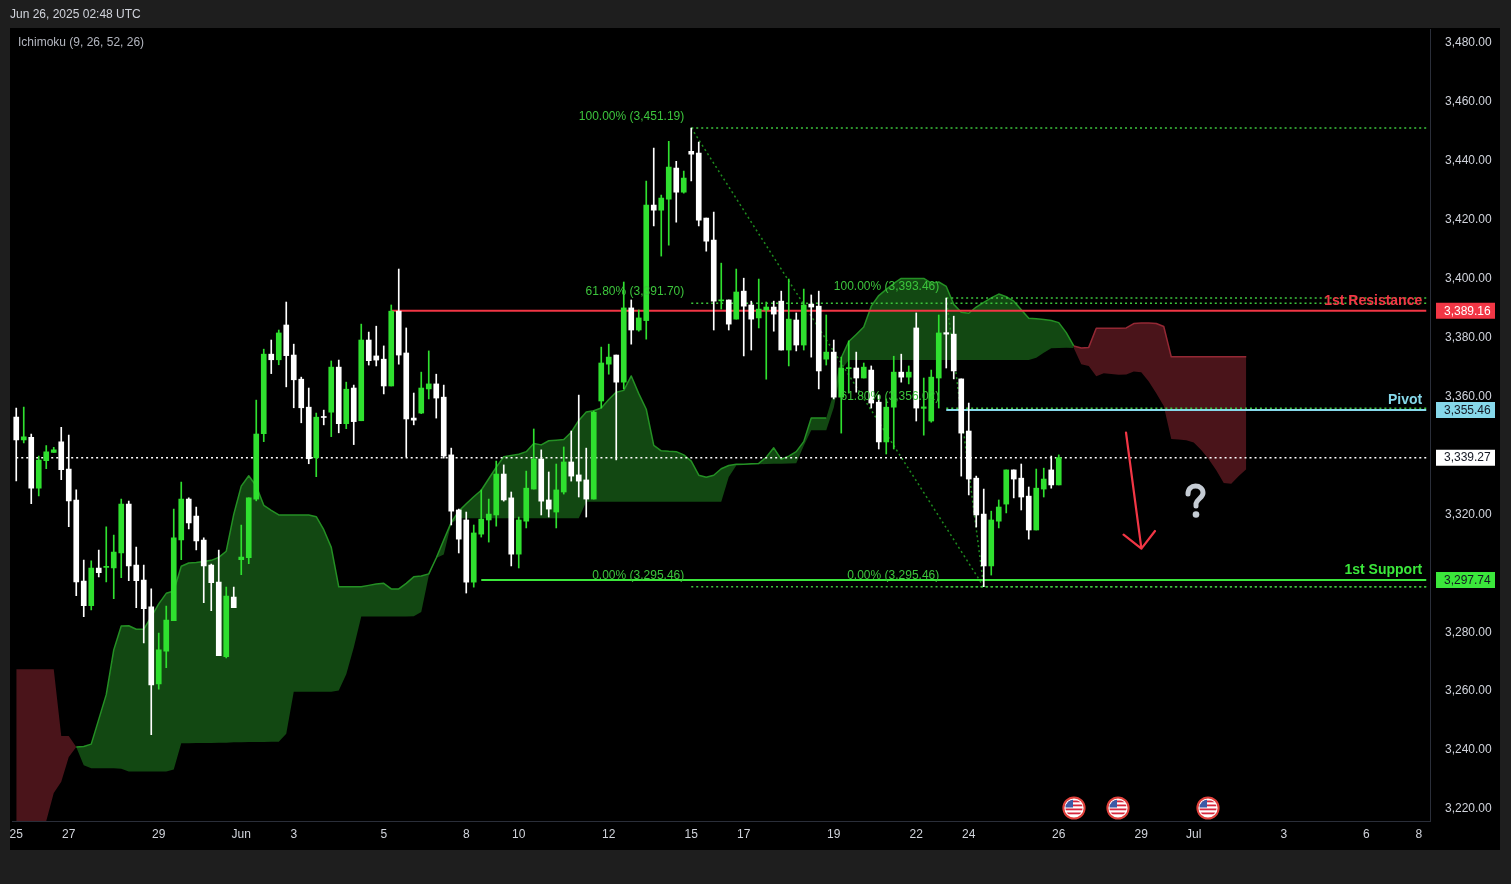 This screenshot has height=884, width=1511. I want to click on text: Ichimoku (9, 26, 52, 26), so click(81, 42).